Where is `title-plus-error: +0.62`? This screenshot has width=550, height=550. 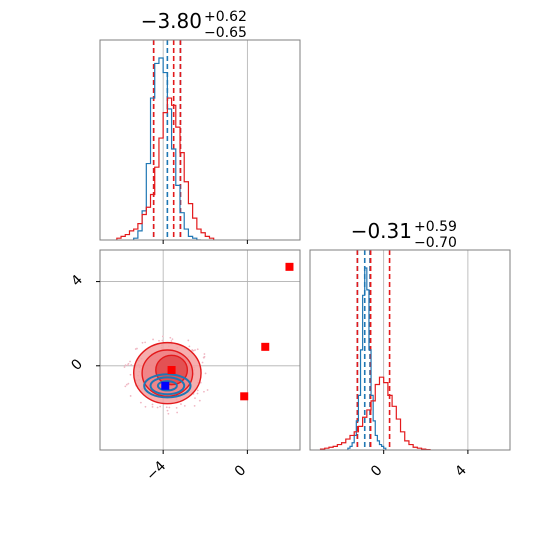
title-plus-error: +0.62 is located at coordinates (225, 17).